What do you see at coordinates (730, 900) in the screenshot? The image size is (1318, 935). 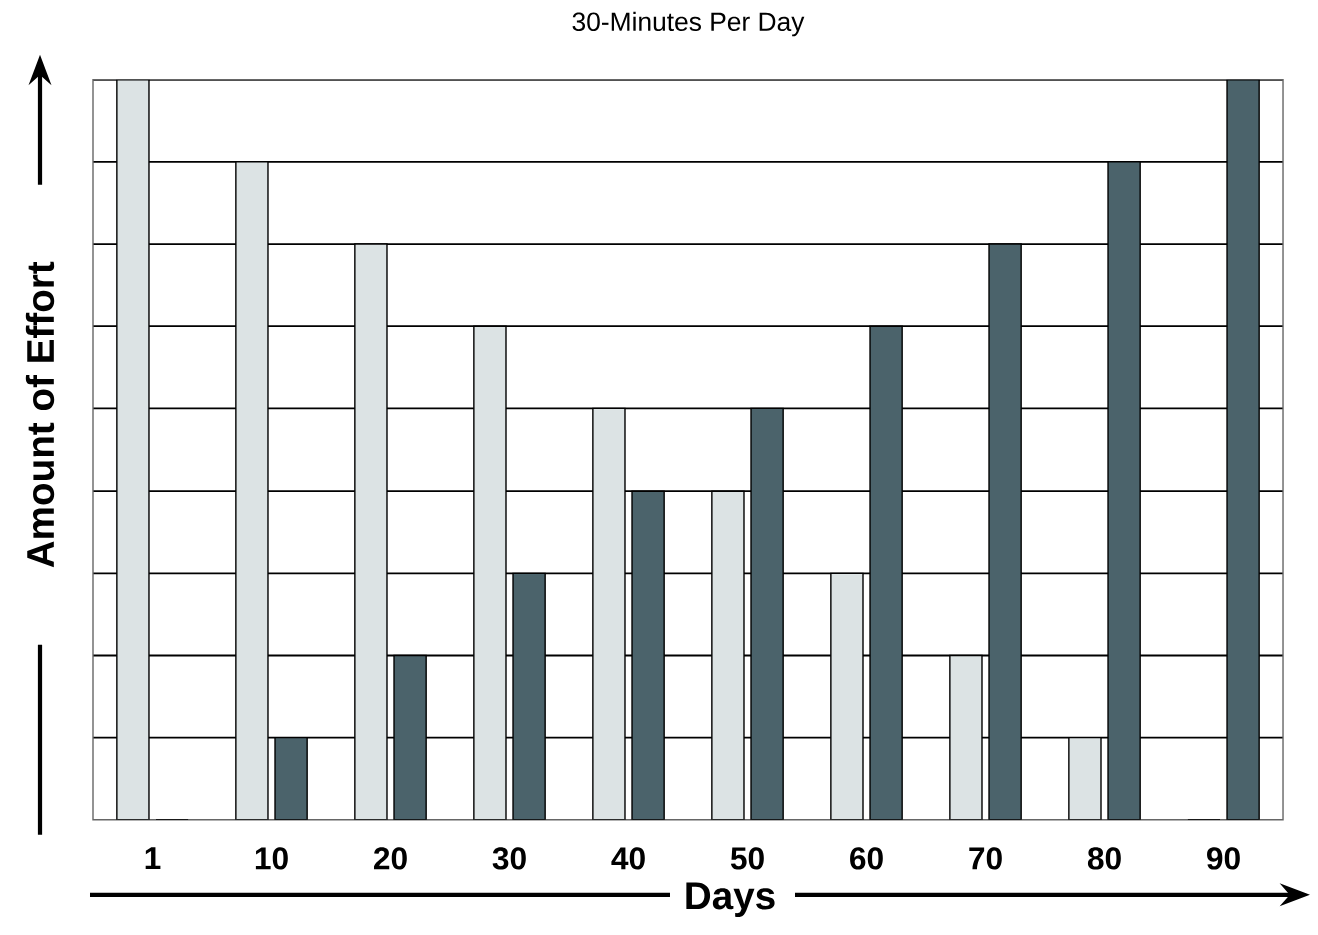 I see `x-axis-title: Days` at bounding box center [730, 900].